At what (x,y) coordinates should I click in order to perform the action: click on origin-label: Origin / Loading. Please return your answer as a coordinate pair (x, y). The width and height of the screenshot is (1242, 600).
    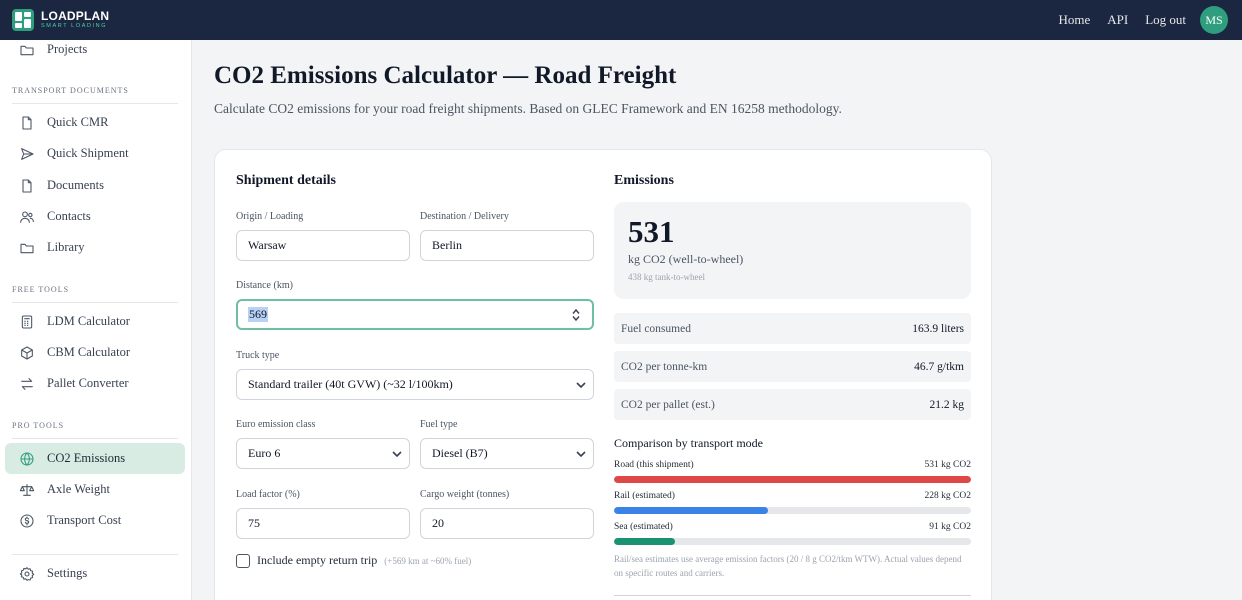
    Looking at the image, I should click on (270, 216).